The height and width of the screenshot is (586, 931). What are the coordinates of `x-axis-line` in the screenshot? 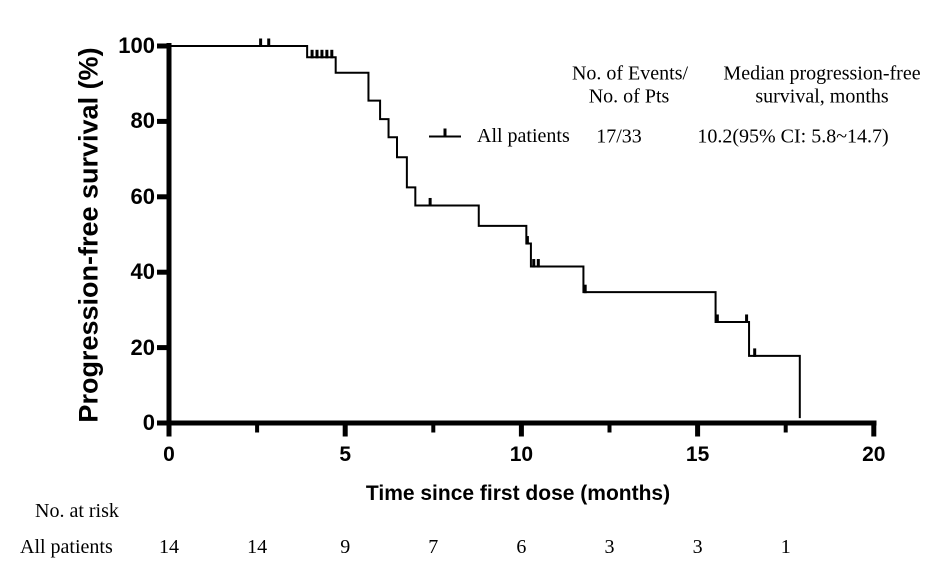 It's located at (521, 423).